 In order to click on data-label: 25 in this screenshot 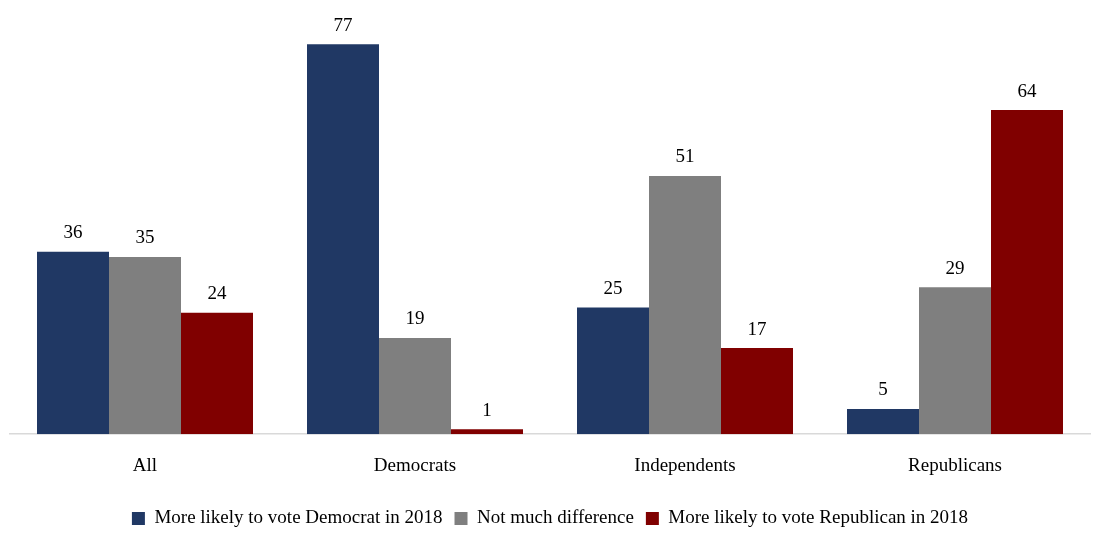, I will do `click(613, 288)`.